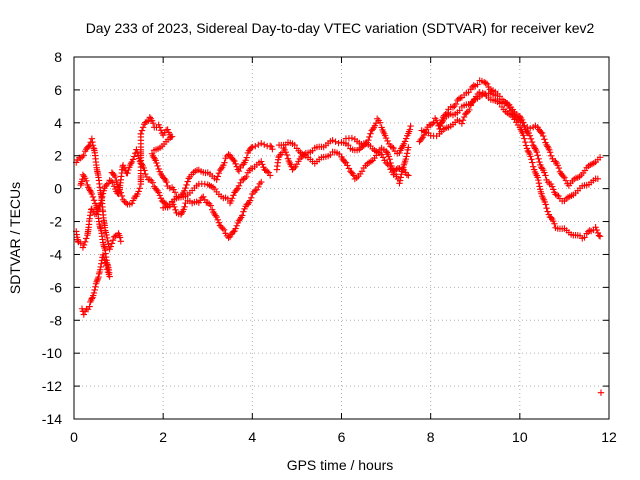 Image resolution: width=640 pixels, height=480 pixels. Describe the element at coordinates (343, 161) in the screenshot. I see `series-g` at that location.